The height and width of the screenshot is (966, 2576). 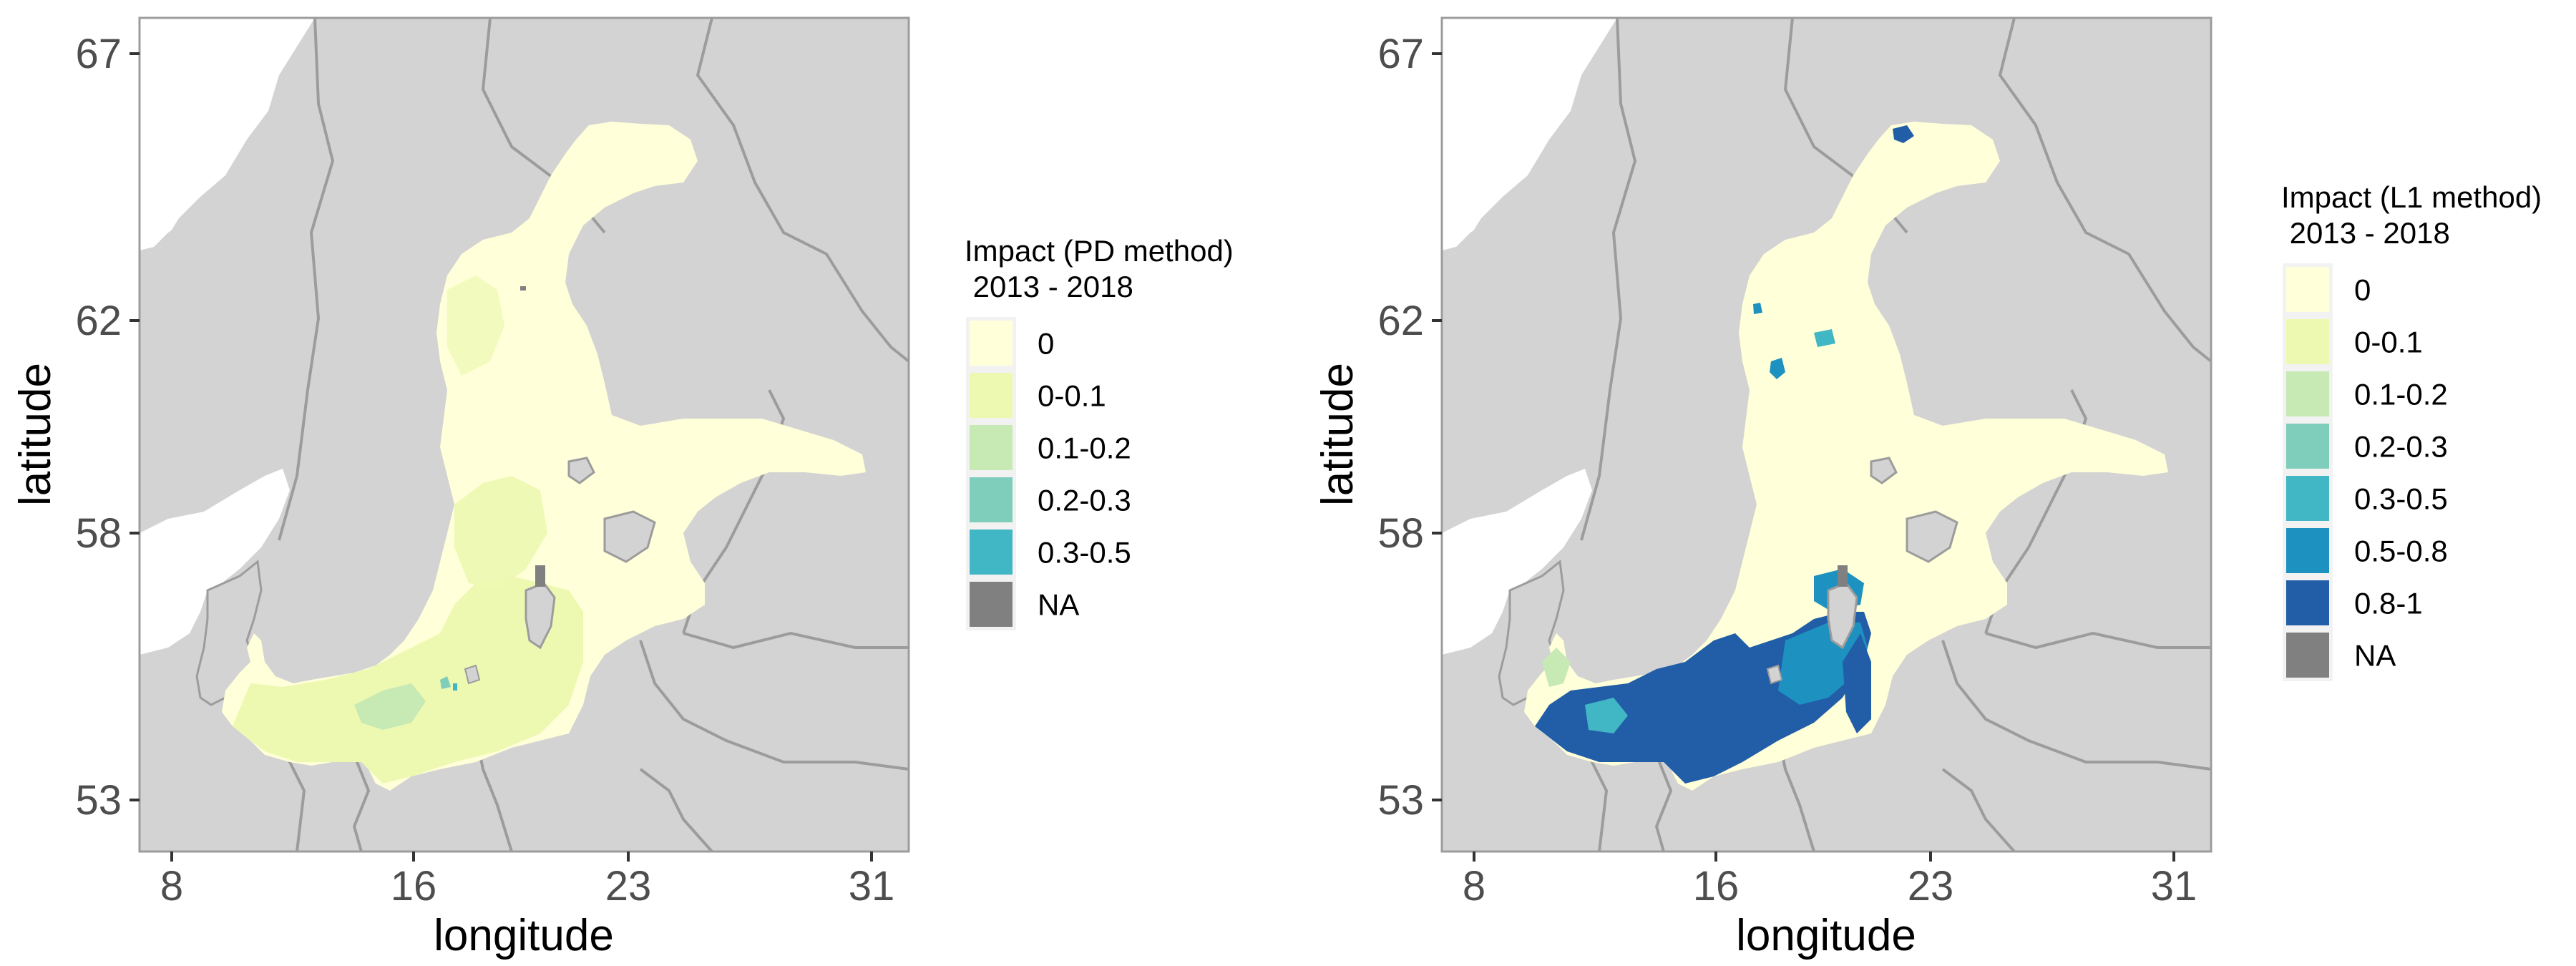 What do you see at coordinates (390, 706) in the screenshot?
I see `pd-impact-0.1-0.2` at bounding box center [390, 706].